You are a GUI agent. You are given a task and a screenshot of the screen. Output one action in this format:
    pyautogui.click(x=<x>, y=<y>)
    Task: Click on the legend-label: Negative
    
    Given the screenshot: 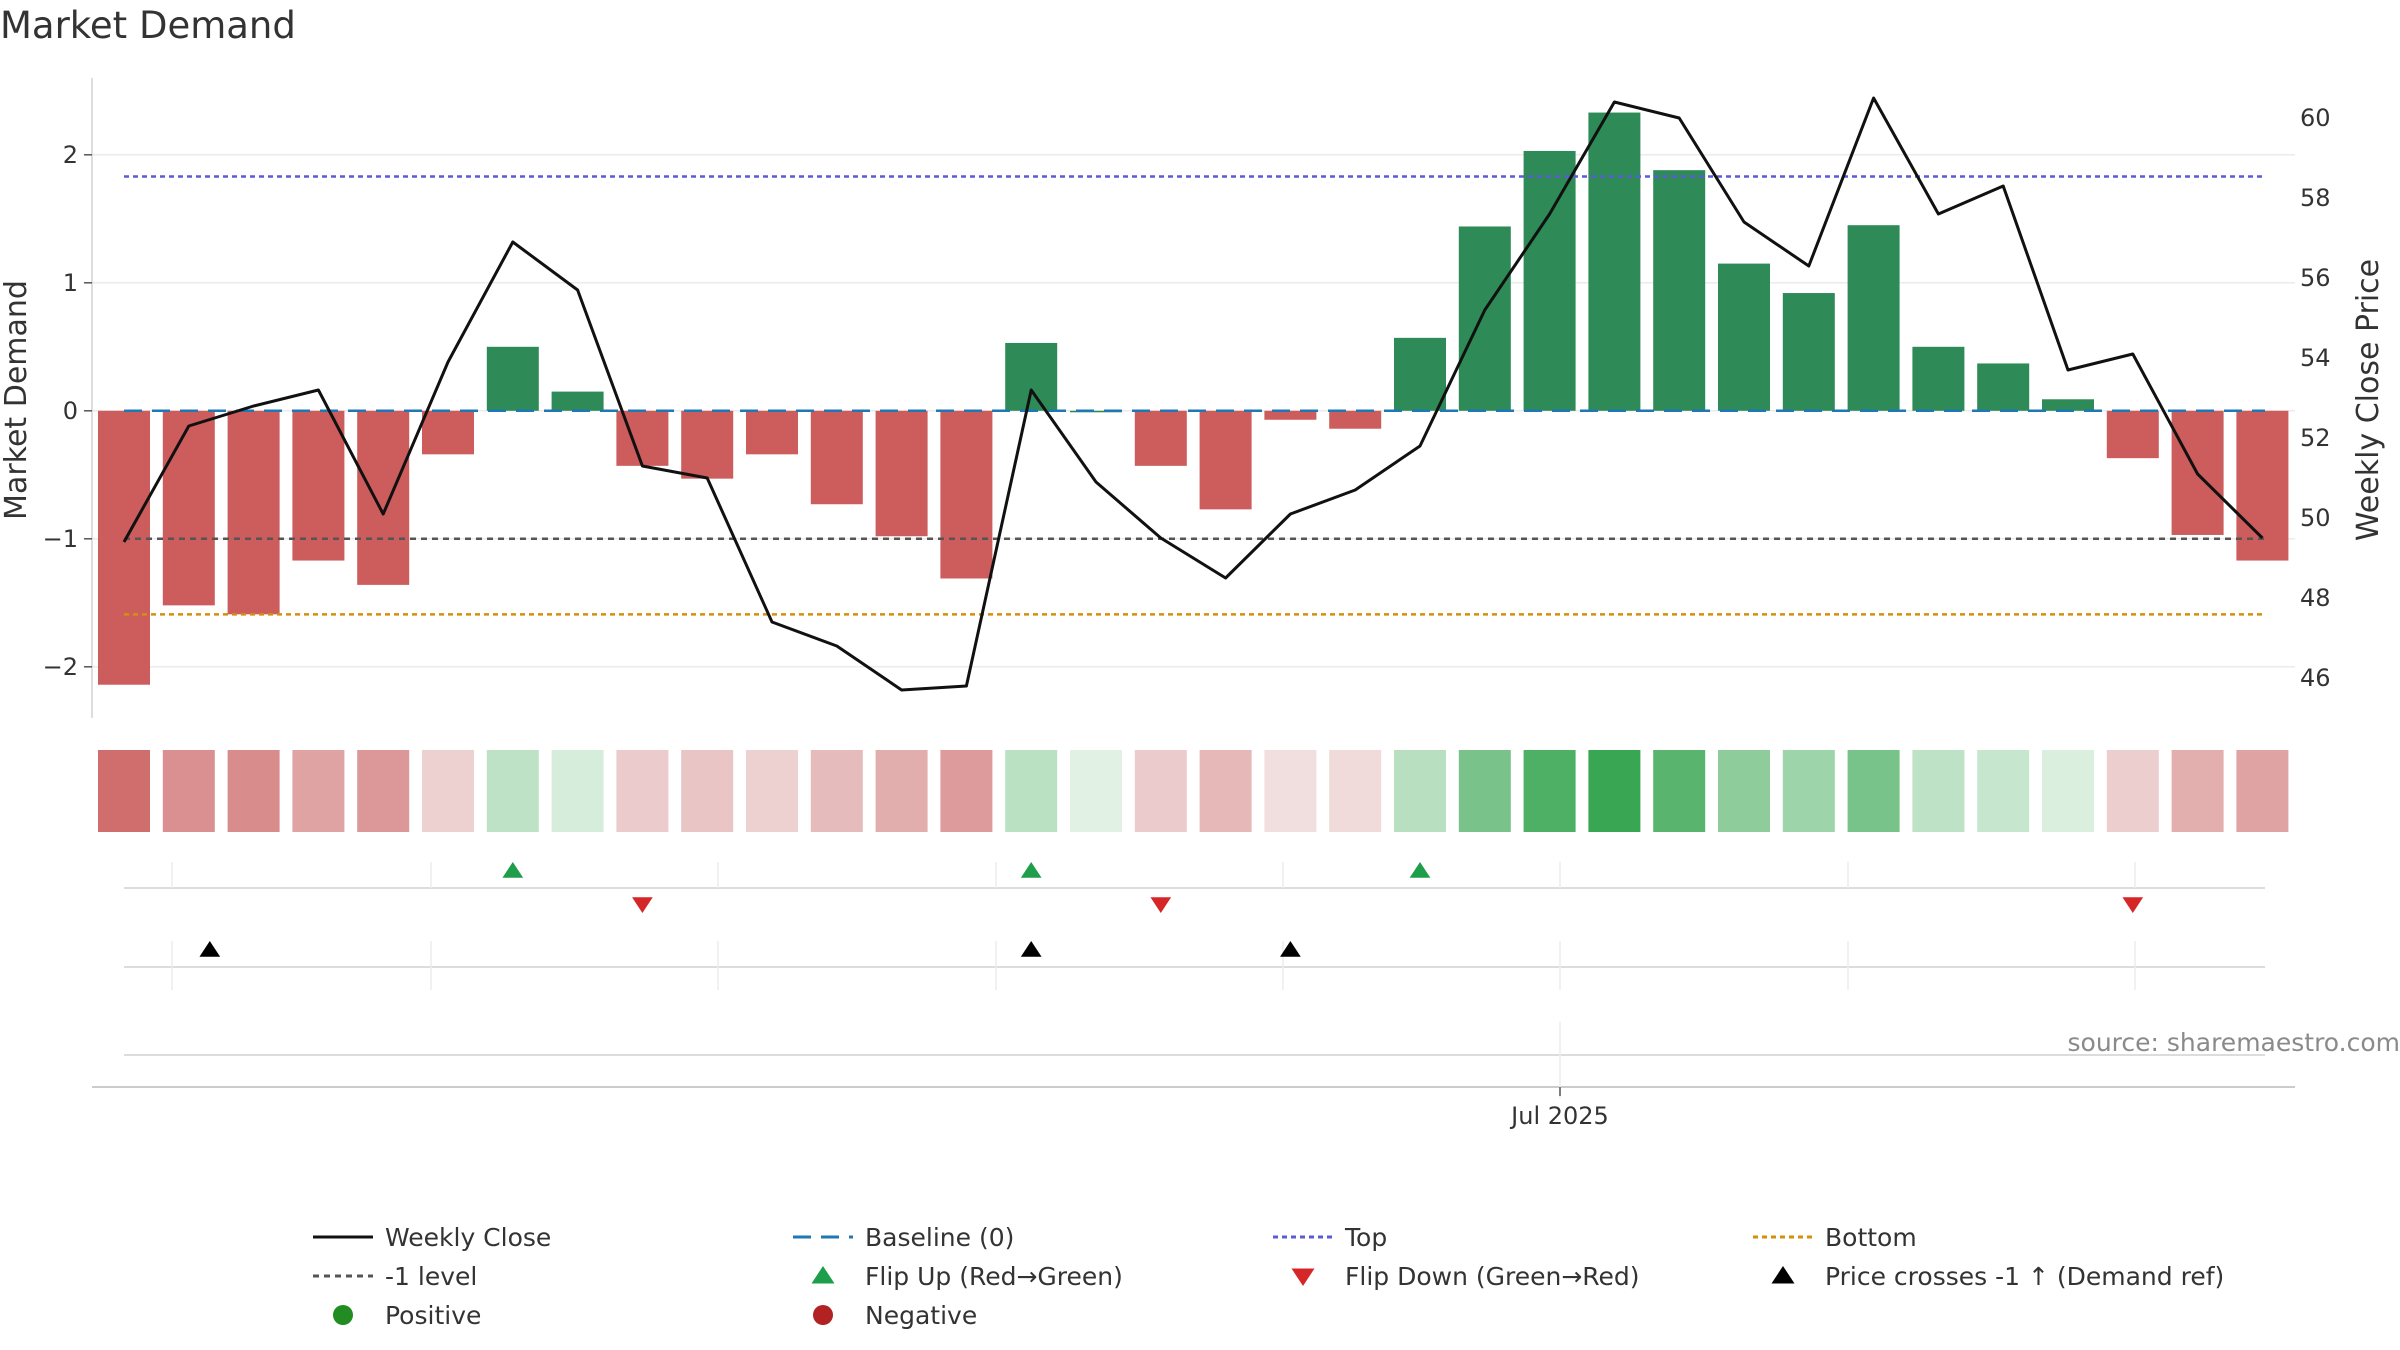 What is the action you would take?
    pyautogui.click(x=921, y=1315)
    